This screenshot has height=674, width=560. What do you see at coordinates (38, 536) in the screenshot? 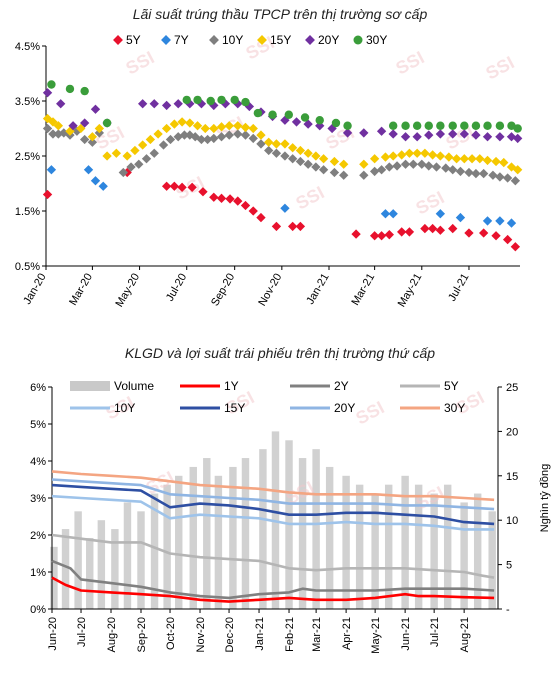
I see `y-left-tick-label: 2%` at bounding box center [38, 536].